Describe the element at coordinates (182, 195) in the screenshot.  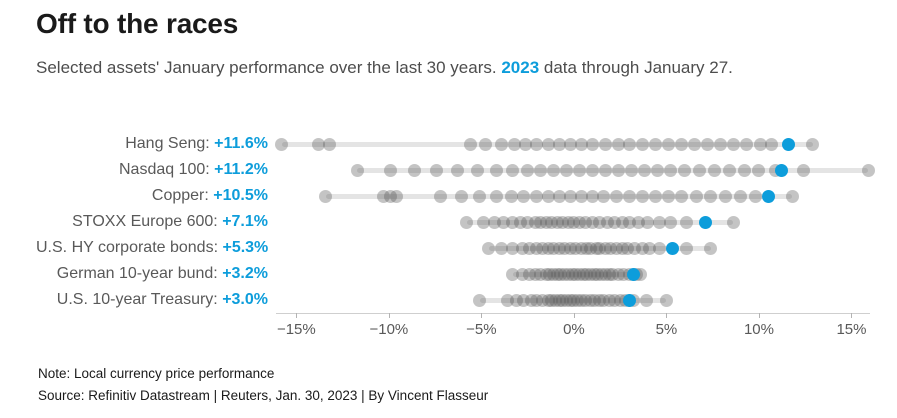
I see `asset-name: Copper:` at that location.